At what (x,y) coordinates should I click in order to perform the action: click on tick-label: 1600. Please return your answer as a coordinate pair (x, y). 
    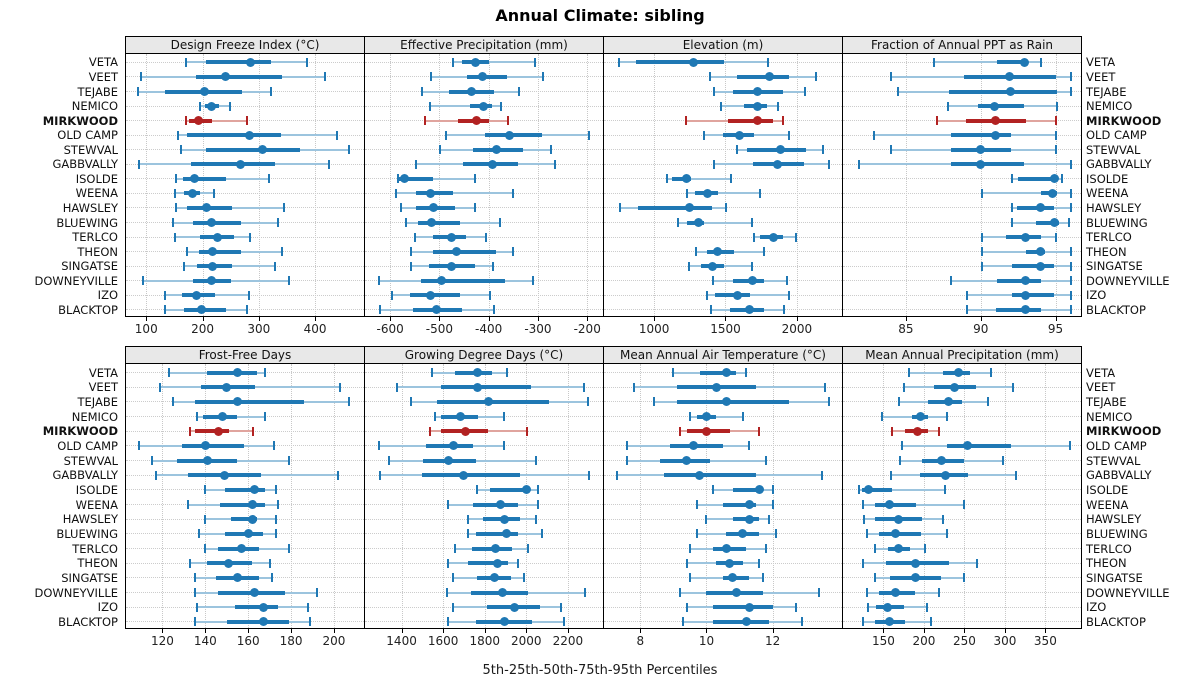
    Looking at the image, I should click on (443, 641).